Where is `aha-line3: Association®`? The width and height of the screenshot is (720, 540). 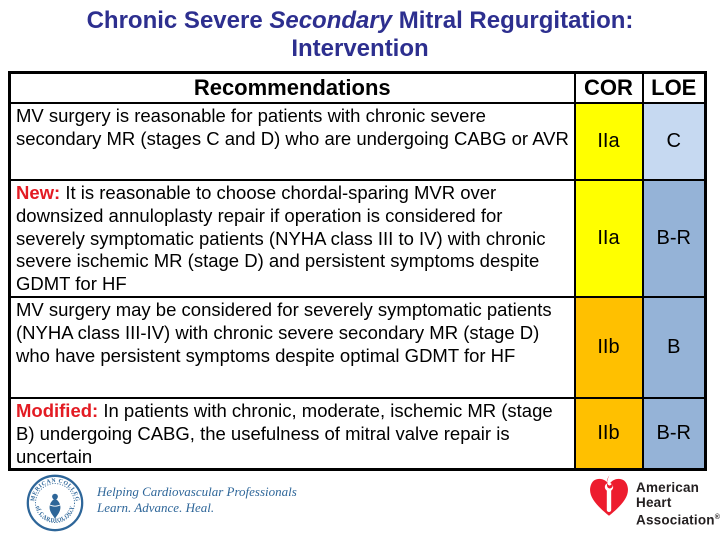 aha-line3: Association® is located at coordinates (678, 520).